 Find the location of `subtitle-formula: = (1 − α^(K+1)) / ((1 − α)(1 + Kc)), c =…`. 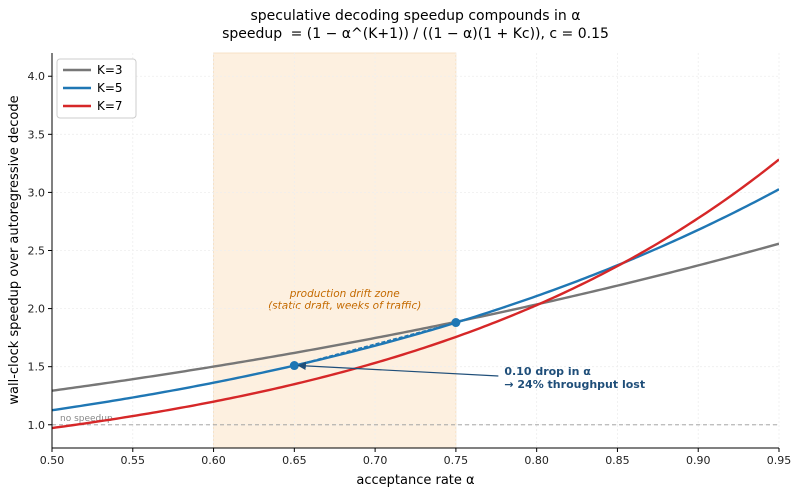

subtitle-formula: = (1 − α^(K+1)) / ((1 − α)(1 + Kc)), c =… is located at coordinates (450, 34).